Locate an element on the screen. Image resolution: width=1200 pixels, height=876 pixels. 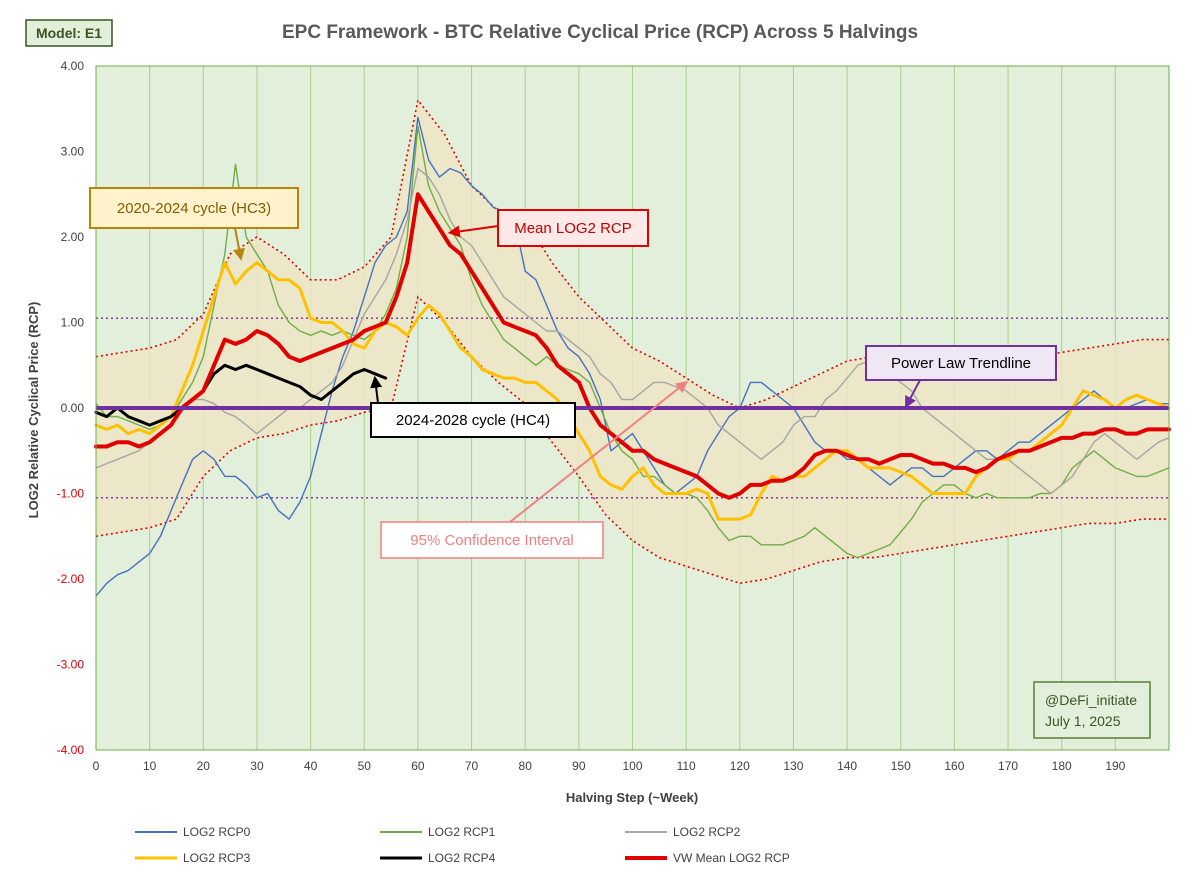
watermark-date: July 1, 2025 is located at coordinates (1083, 721).